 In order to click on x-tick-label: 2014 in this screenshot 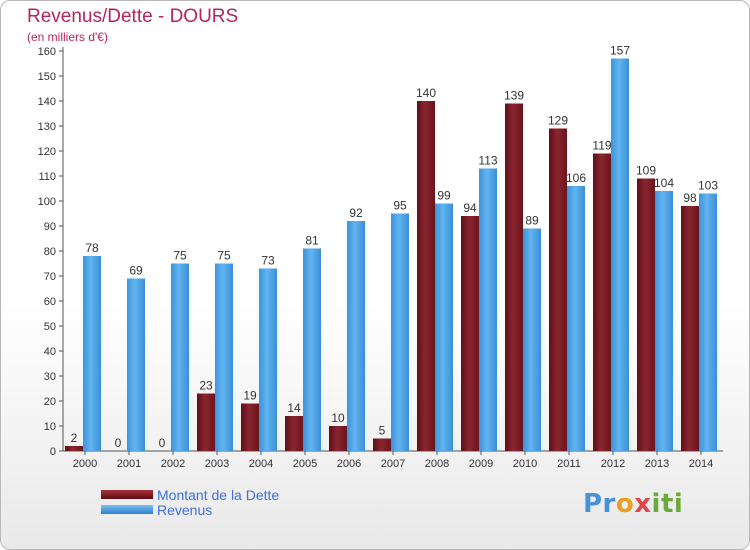, I will do `click(701, 464)`.